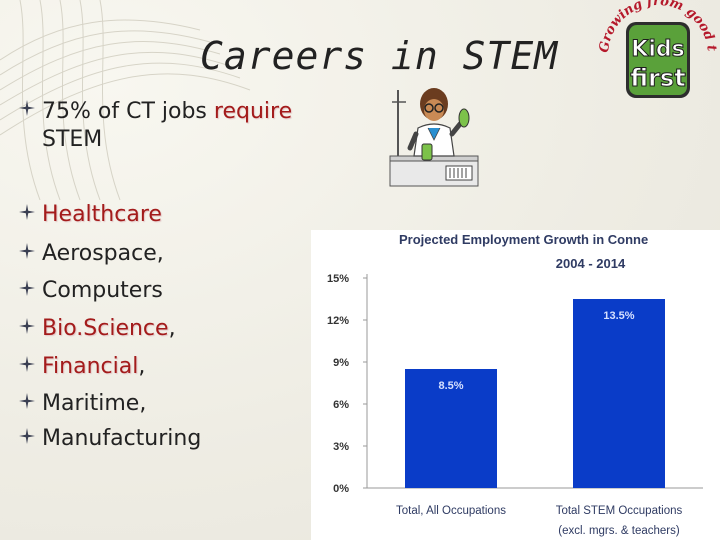 The height and width of the screenshot is (540, 720). Describe the element at coordinates (451, 511) in the screenshot. I see `x-category-label: Total, All Occupations` at that location.